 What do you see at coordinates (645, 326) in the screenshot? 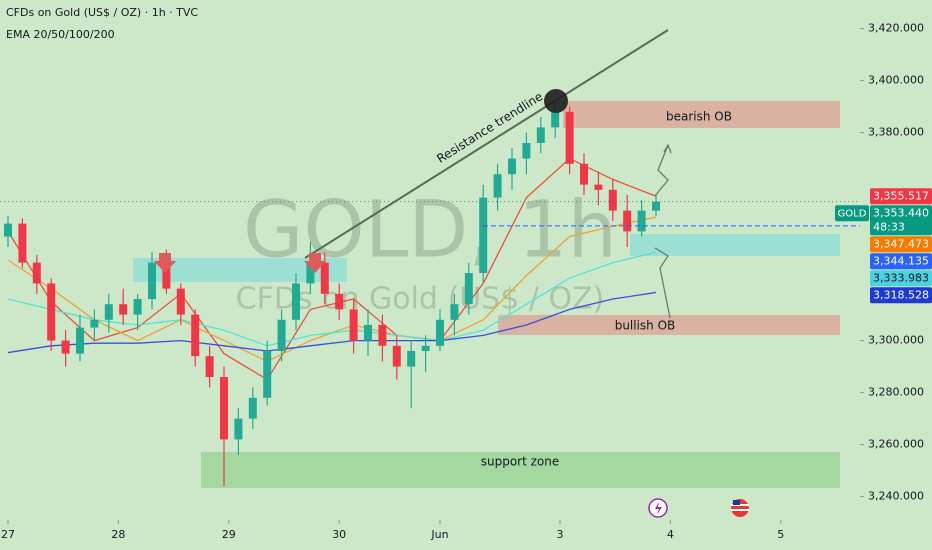
I see `bullish-label: bullish OB` at bounding box center [645, 326].